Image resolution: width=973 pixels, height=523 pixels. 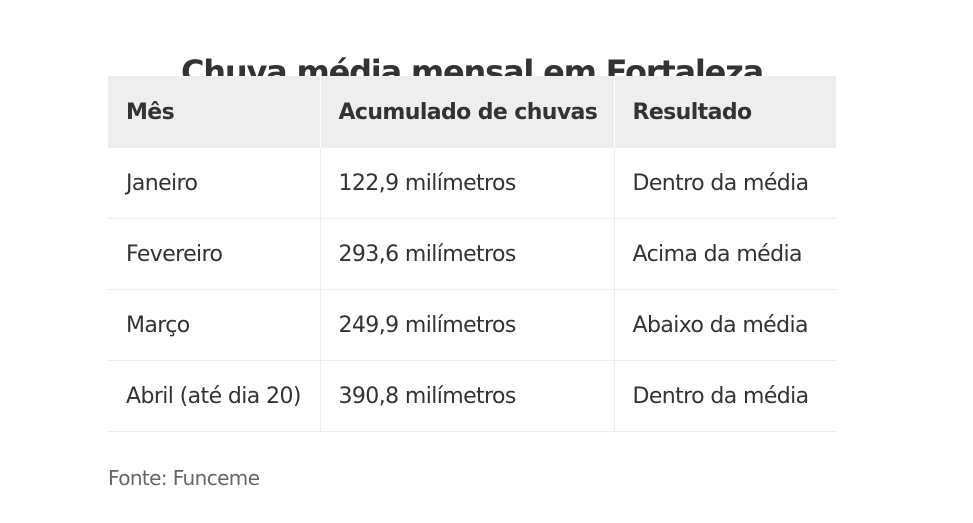 What do you see at coordinates (466, 183) in the screenshot?
I see `cell-rainfall: 122,9 milímetros` at bounding box center [466, 183].